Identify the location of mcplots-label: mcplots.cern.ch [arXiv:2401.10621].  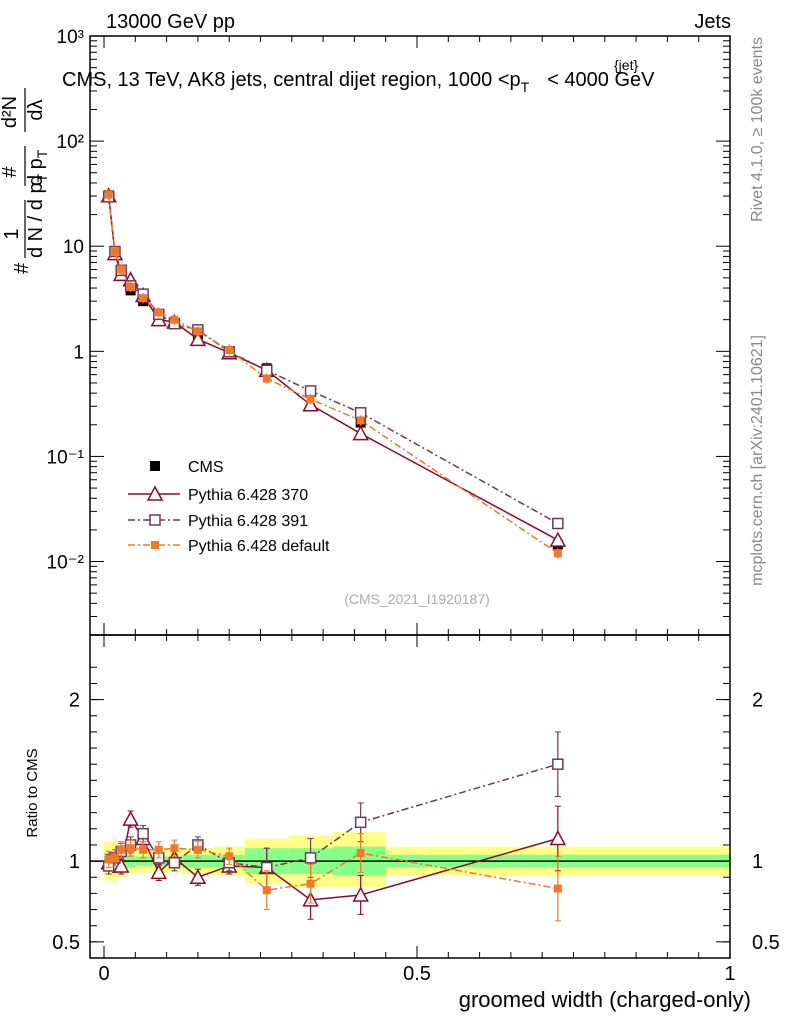
(757, 460).